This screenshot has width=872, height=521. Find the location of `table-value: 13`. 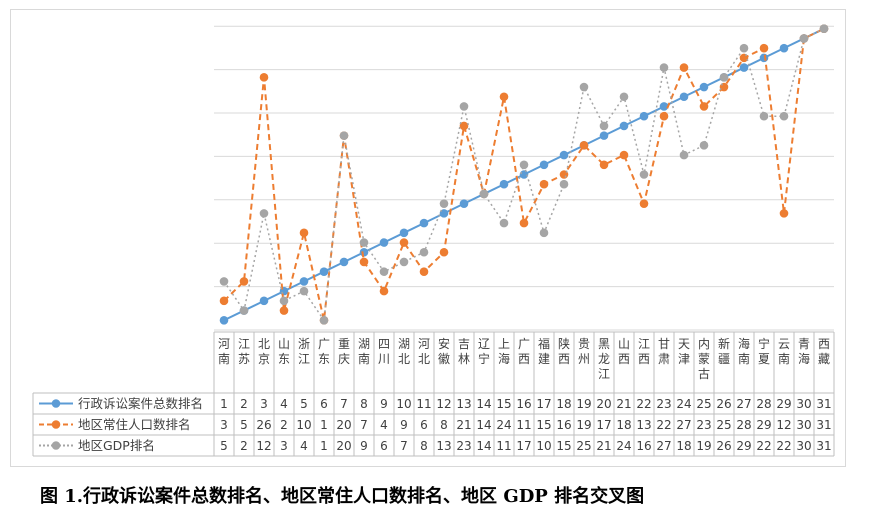

table-value: 13 is located at coordinates (643, 425).